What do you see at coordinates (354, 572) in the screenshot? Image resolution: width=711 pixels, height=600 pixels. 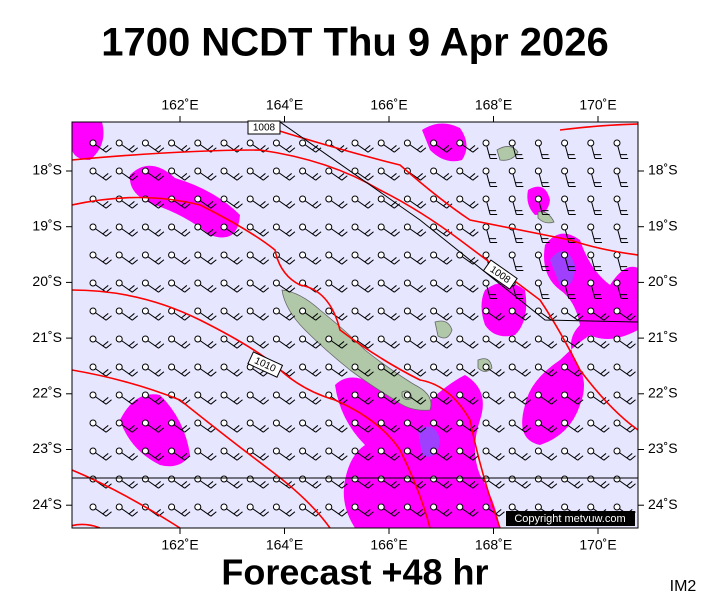 I see `subtitle: Forecast +48 hr` at bounding box center [354, 572].